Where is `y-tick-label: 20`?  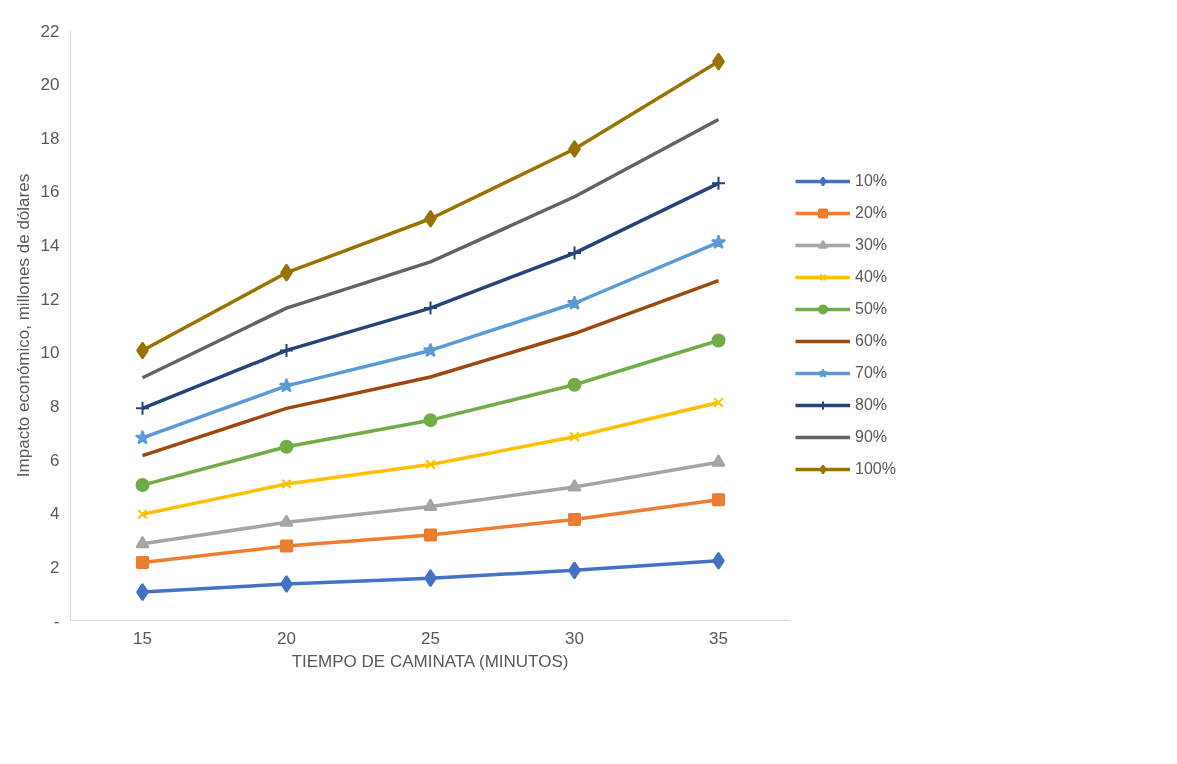
y-tick-label: 20 is located at coordinates (50, 85).